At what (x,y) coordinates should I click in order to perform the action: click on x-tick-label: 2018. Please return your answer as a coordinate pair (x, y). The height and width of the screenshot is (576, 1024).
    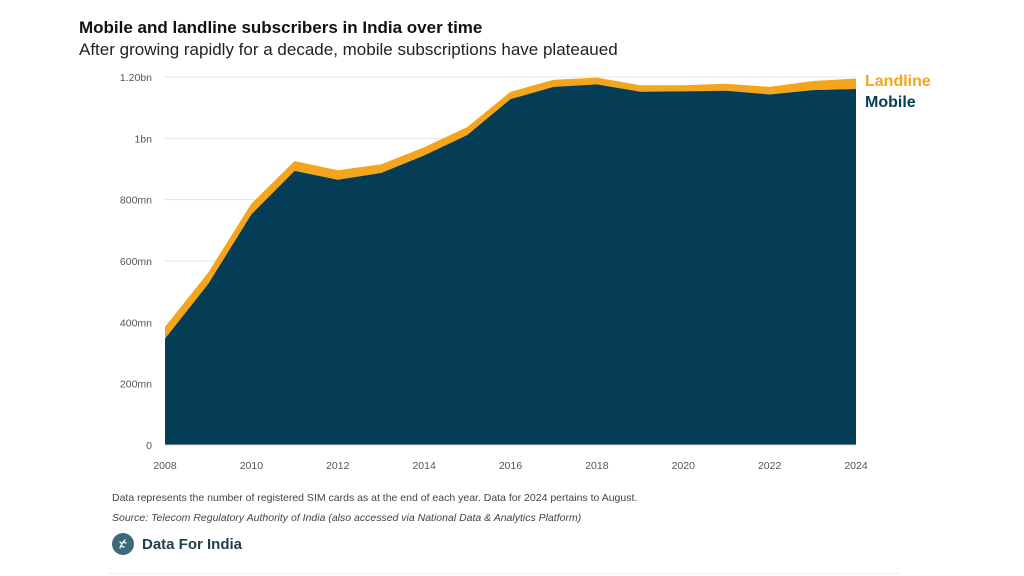
    Looking at the image, I should click on (597, 466).